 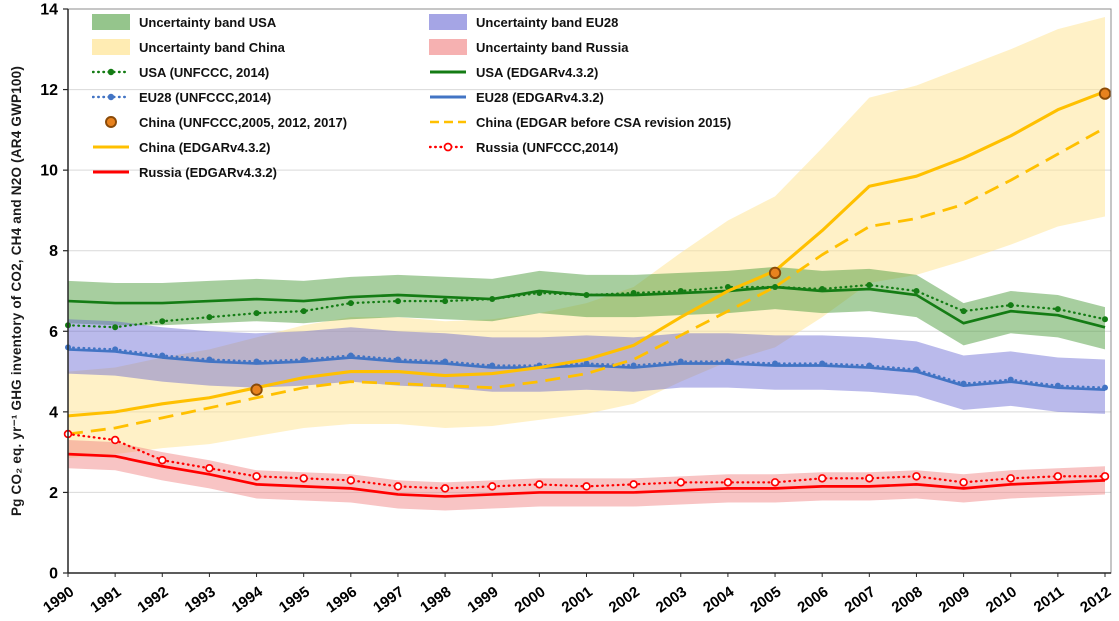 I want to click on russia-edgar-line-swatch, so click(x=111, y=172).